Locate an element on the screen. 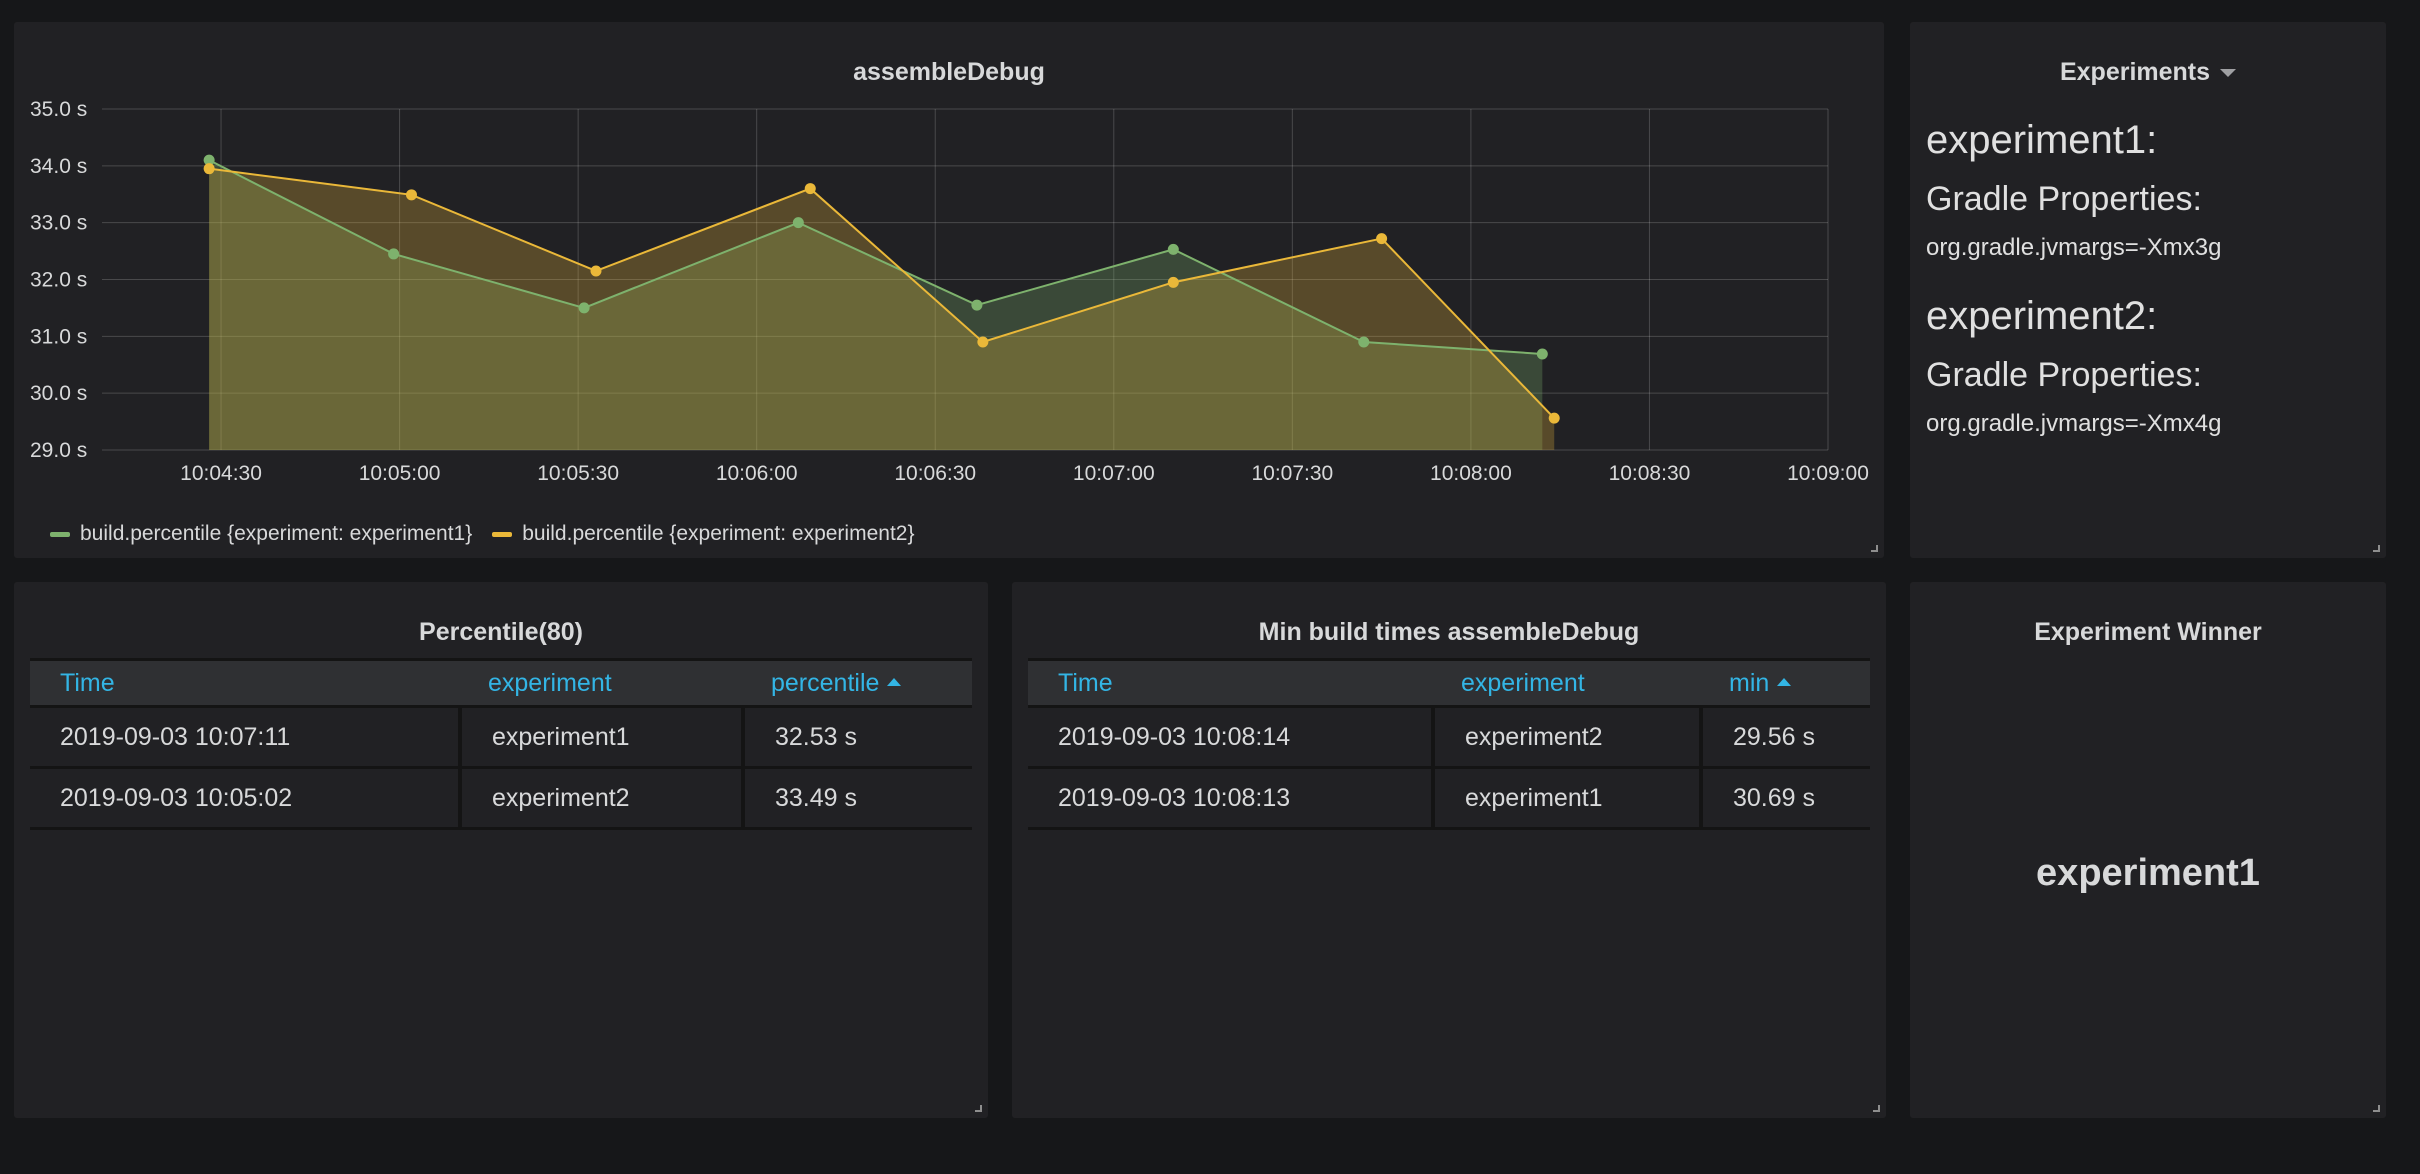 Image resolution: width=2420 pixels, height=1174 pixels. table-cell: 2019-09-03 10:08:14 is located at coordinates (1229, 738).